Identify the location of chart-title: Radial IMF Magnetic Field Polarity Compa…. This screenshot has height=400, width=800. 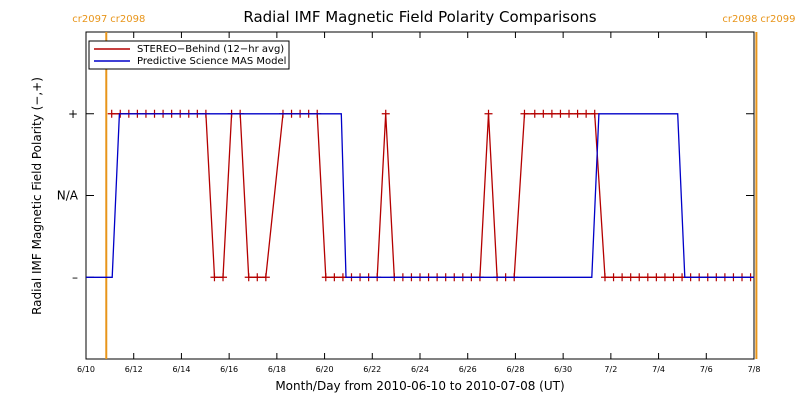
(419, 17).